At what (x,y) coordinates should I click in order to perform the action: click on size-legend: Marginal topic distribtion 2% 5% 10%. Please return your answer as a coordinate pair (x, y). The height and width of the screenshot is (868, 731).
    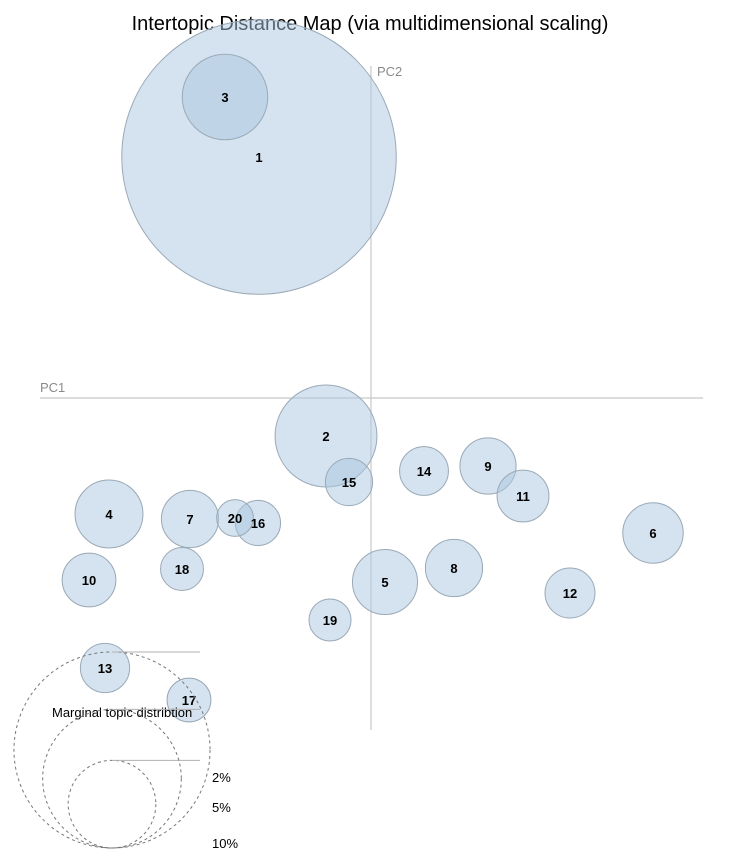
    Looking at the image, I should click on (125, 751).